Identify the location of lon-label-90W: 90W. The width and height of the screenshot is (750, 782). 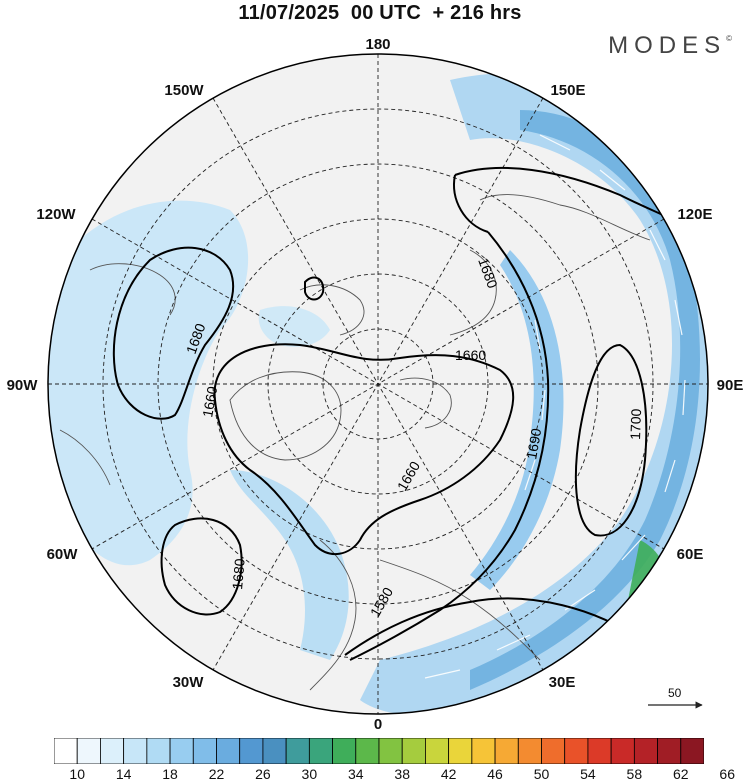
(23, 385).